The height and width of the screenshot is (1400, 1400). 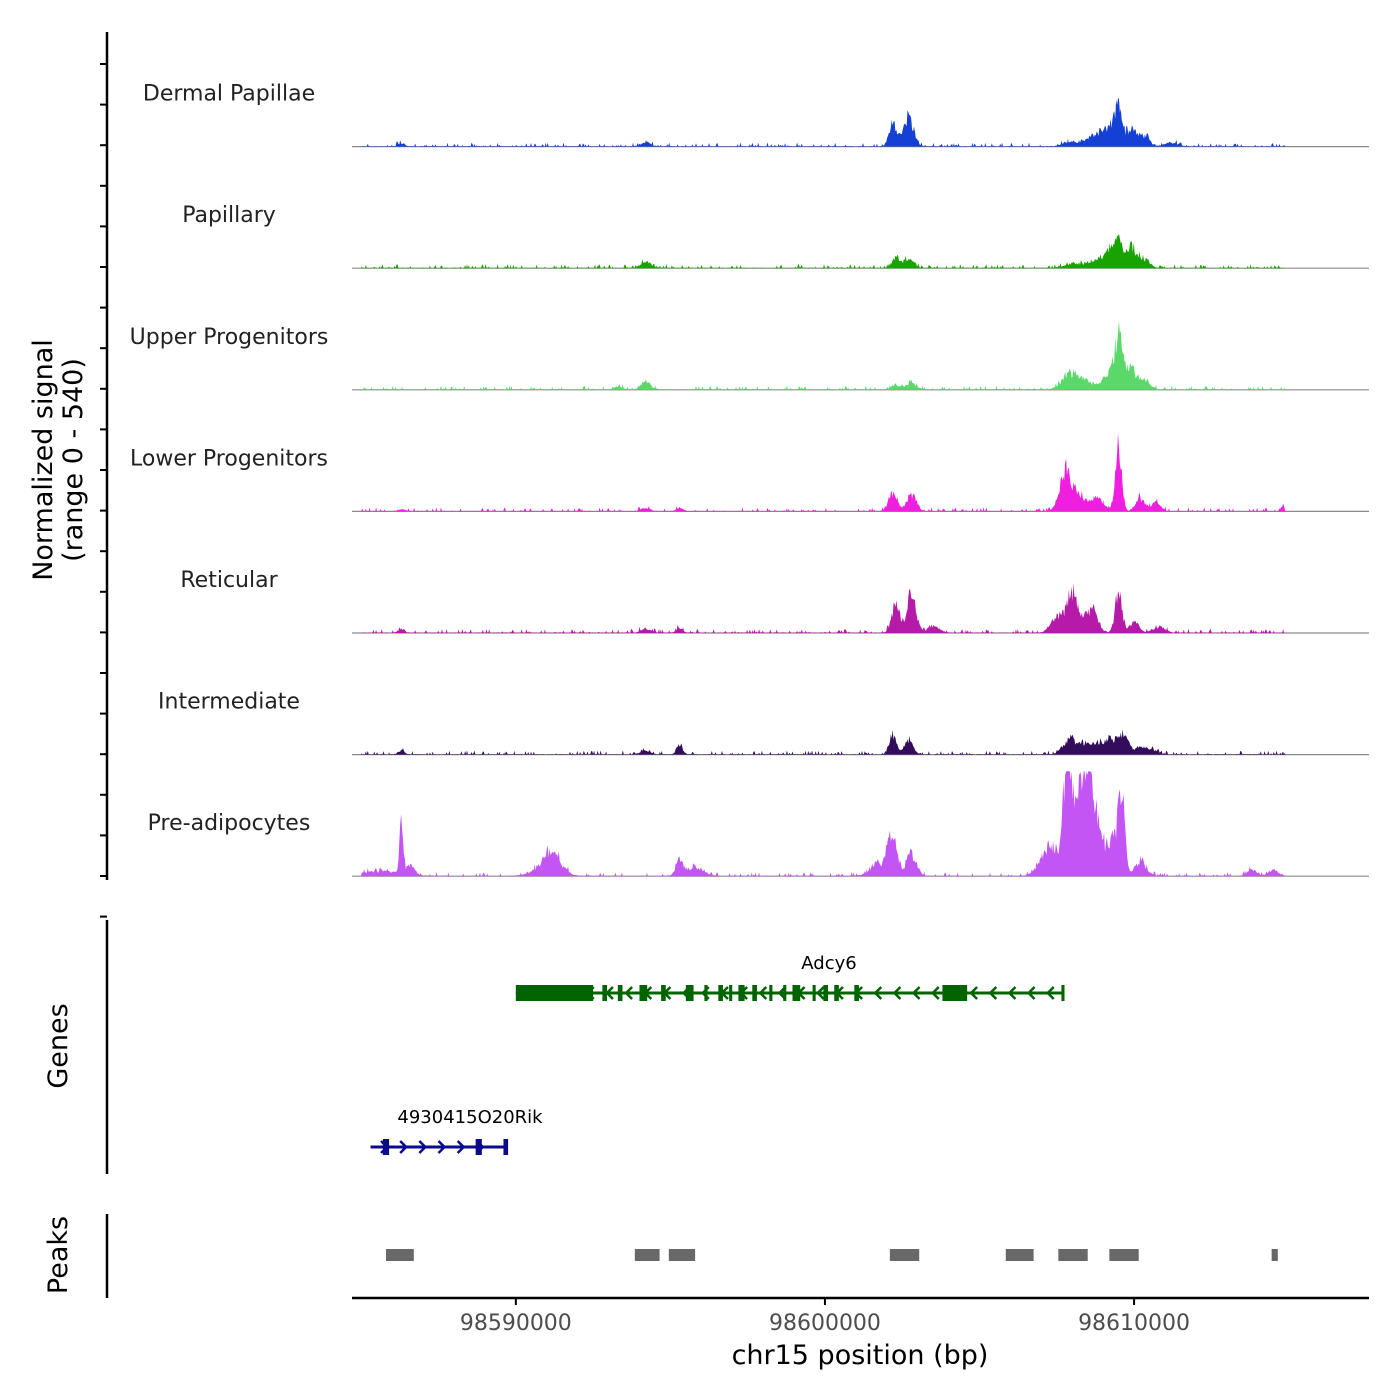 I want to click on coverage-track: Lower Progenitors, so click(x=749, y=472).